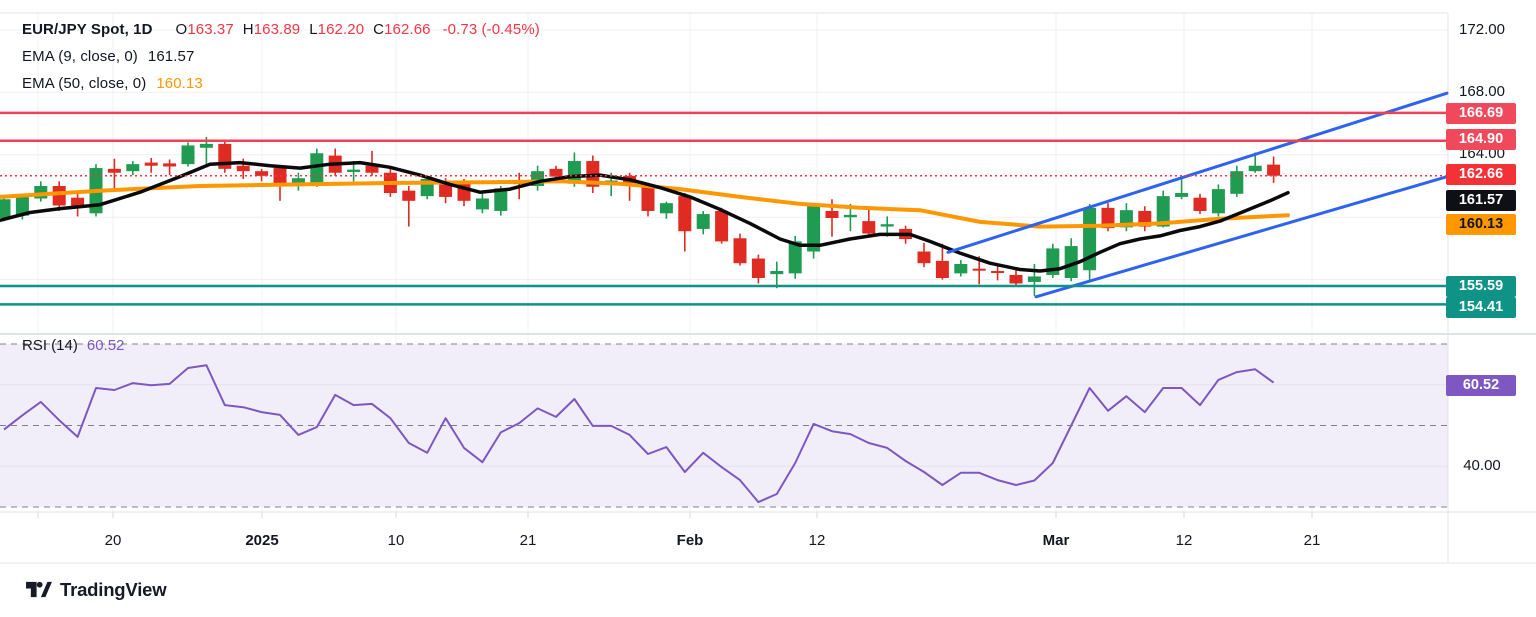  I want to click on close-value: 162.66, so click(407, 29).